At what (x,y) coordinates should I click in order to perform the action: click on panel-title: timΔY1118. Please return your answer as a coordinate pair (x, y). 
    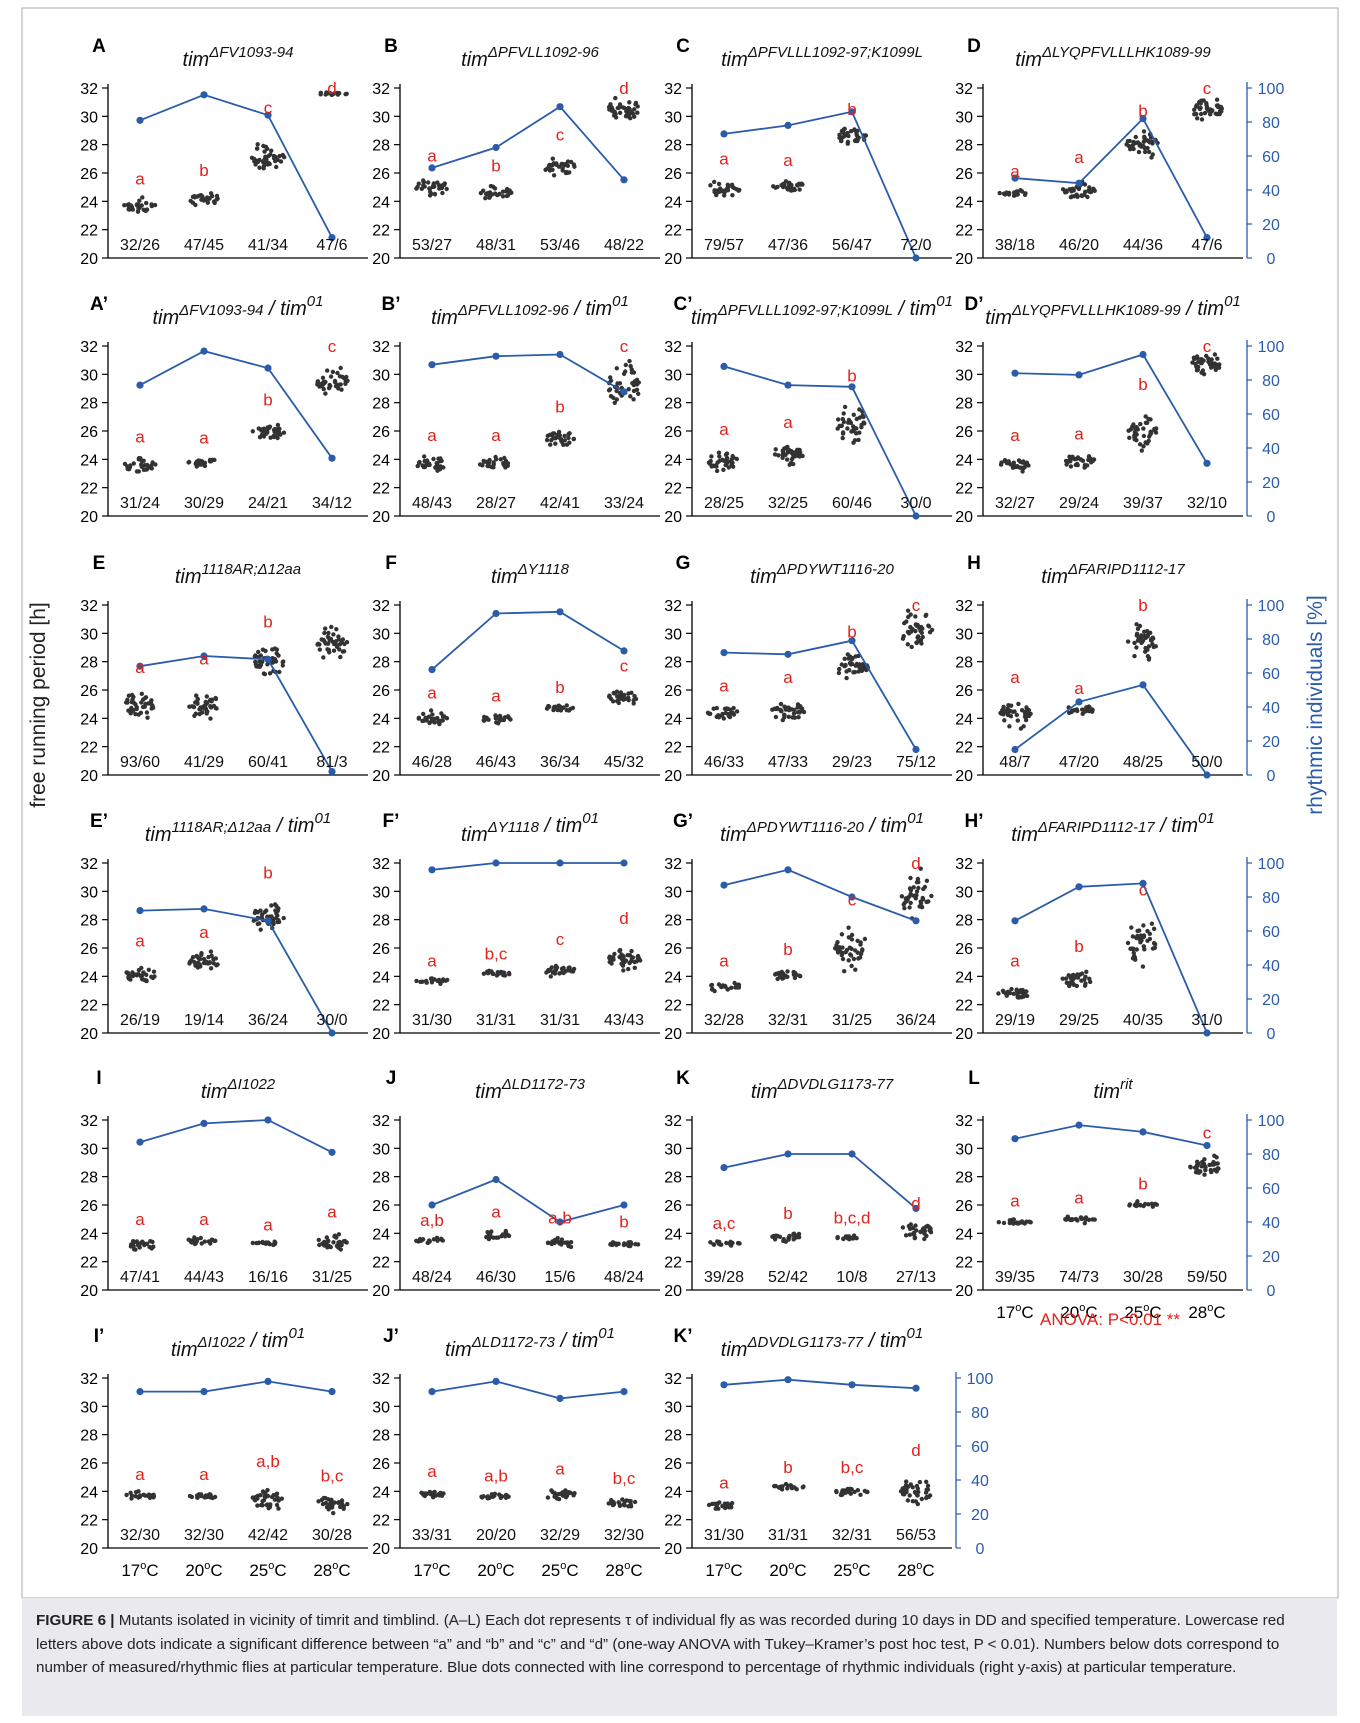
    Looking at the image, I should click on (530, 574).